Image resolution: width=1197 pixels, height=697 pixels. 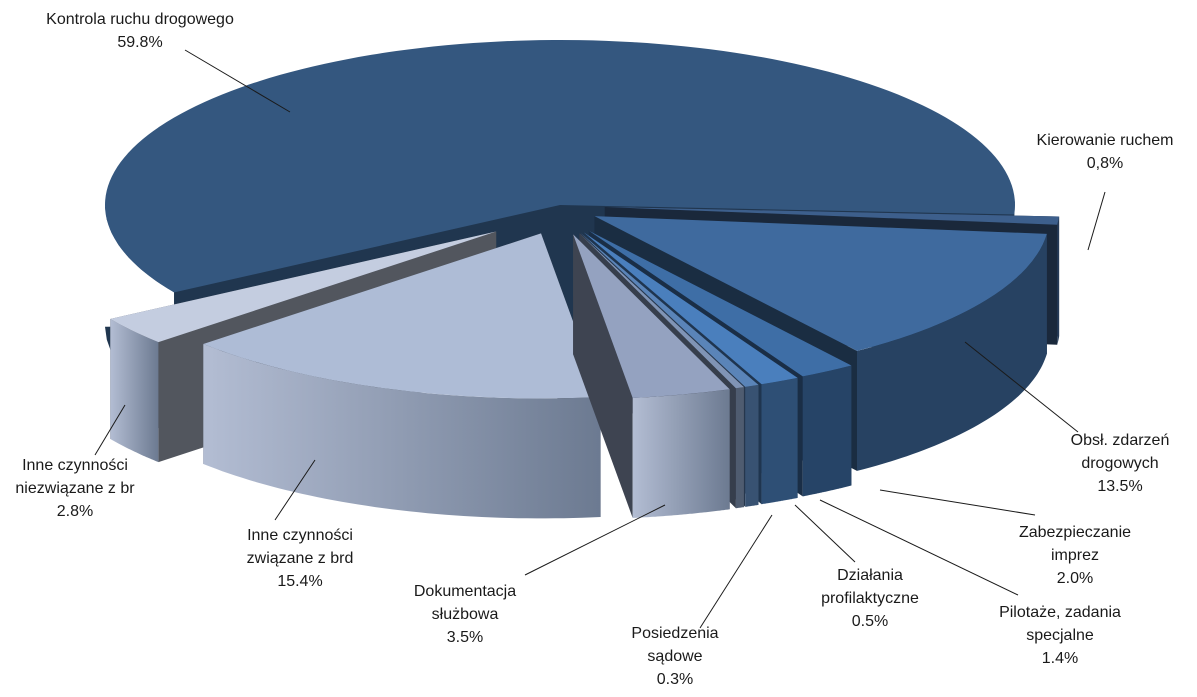 What do you see at coordinates (1060, 658) in the screenshot?
I see `slice-value-label: 1.4%` at bounding box center [1060, 658].